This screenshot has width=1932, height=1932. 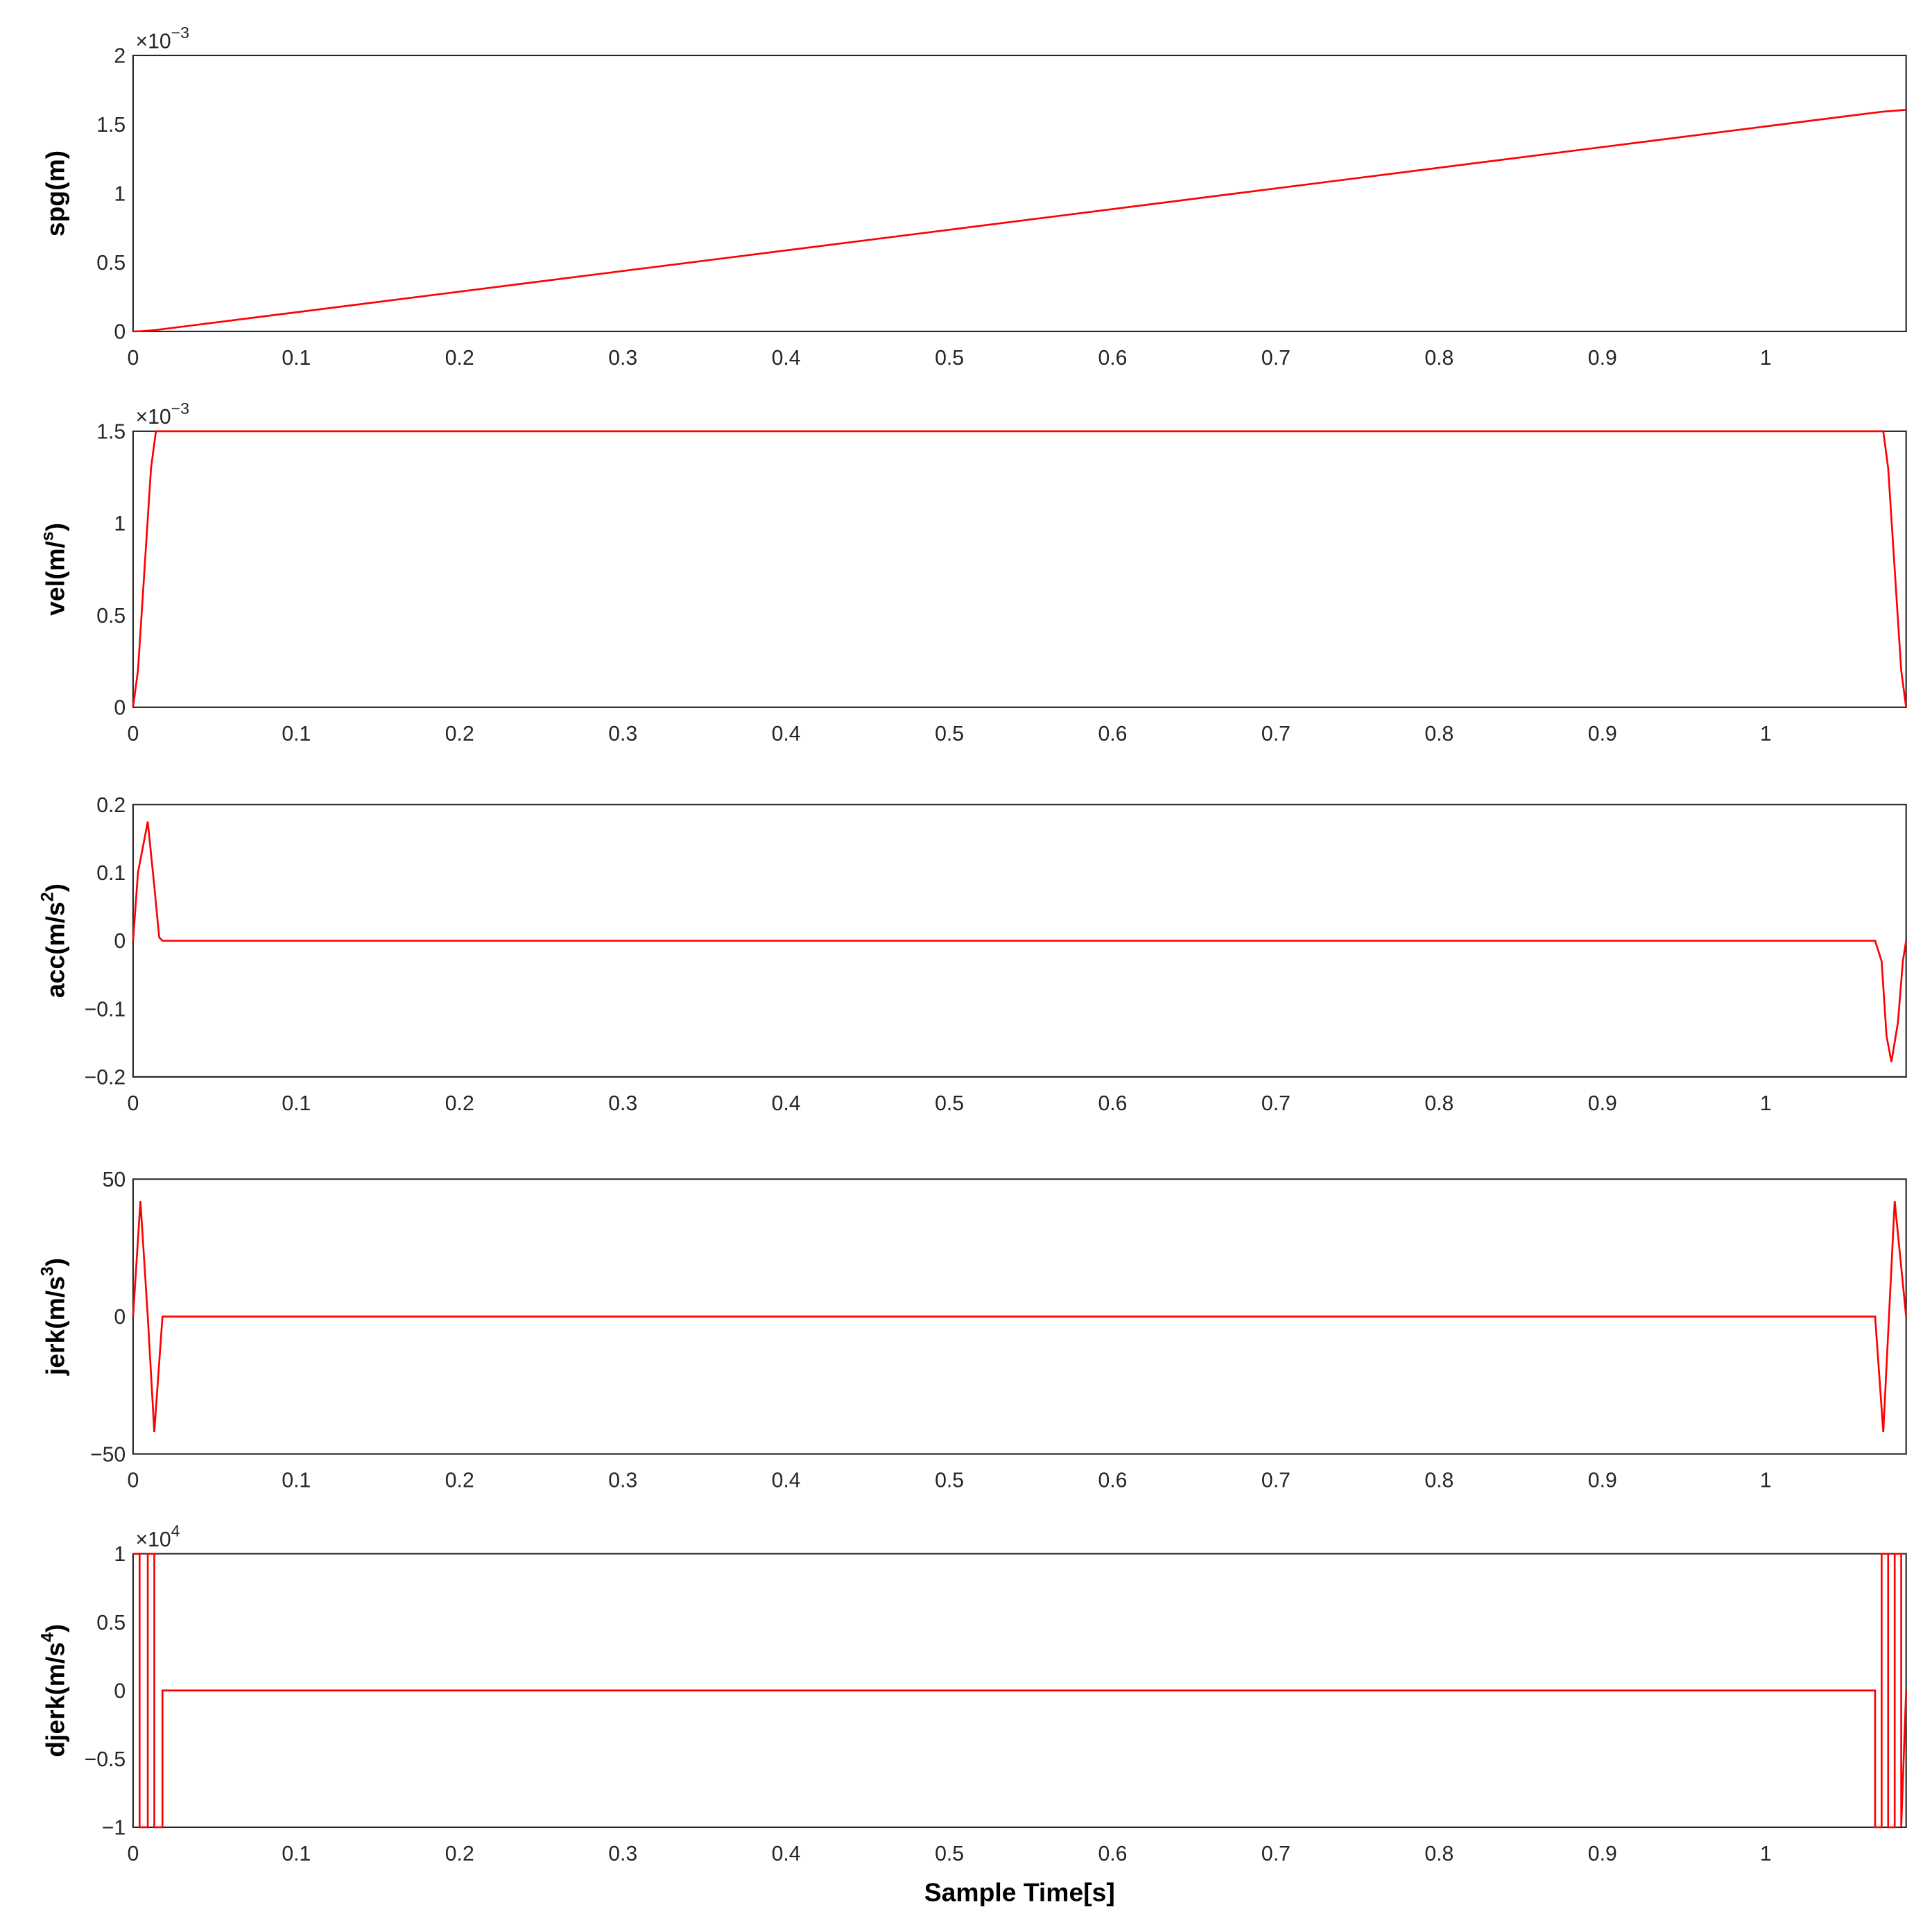 I want to click on y-tick-label: −0.1, so click(x=105, y=1009).